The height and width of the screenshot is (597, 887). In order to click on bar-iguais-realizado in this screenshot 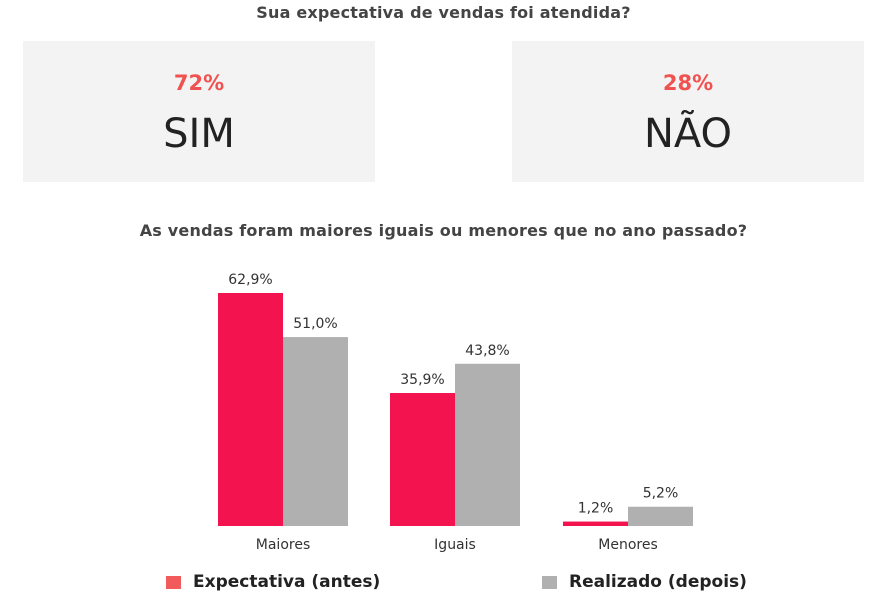, I will do `click(487, 444)`.